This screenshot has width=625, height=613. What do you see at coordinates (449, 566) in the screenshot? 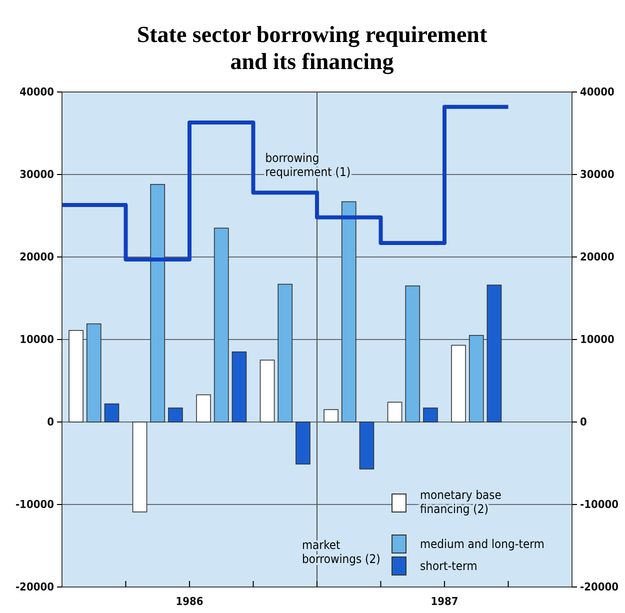
I see `legend-label: short-term` at bounding box center [449, 566].